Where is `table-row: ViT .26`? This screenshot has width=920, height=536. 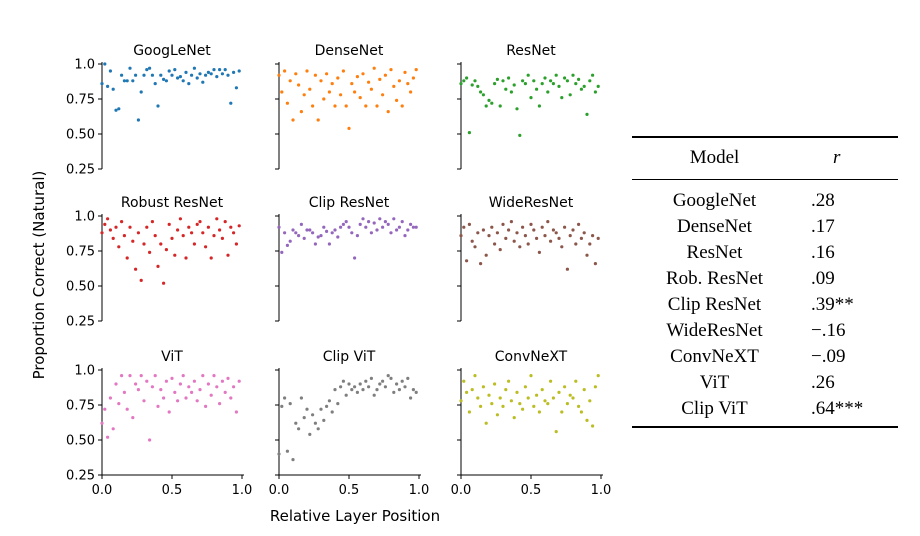
table-row: ViT .26 is located at coordinates (765, 383).